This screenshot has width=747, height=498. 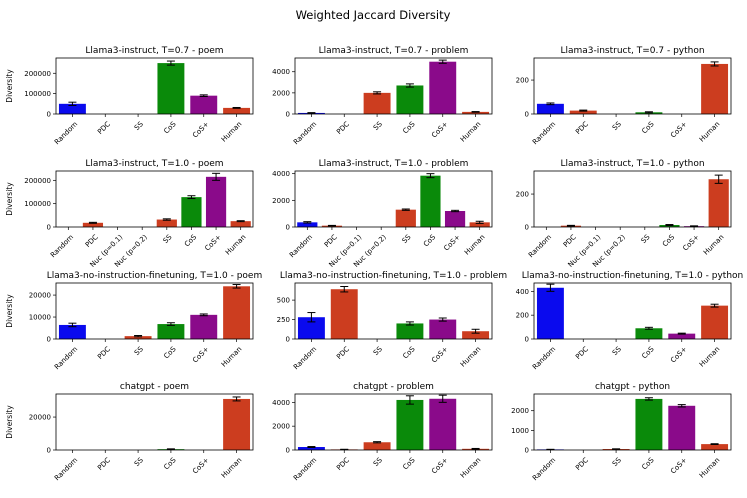 I want to click on subplot-12-xlabel-4: CoS+, so click(x=679, y=466).